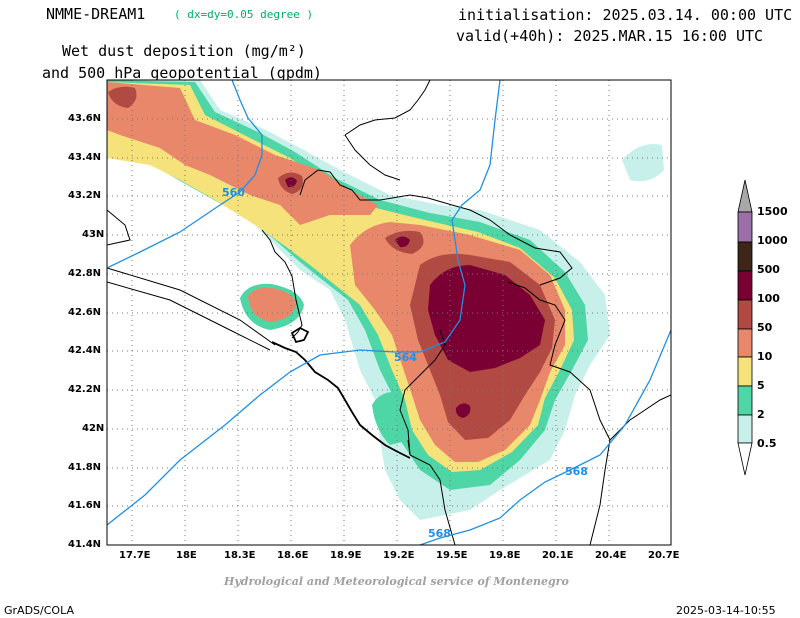  What do you see at coordinates (186, 555) in the screenshot?
I see `x-tick: 18E` at bounding box center [186, 555].